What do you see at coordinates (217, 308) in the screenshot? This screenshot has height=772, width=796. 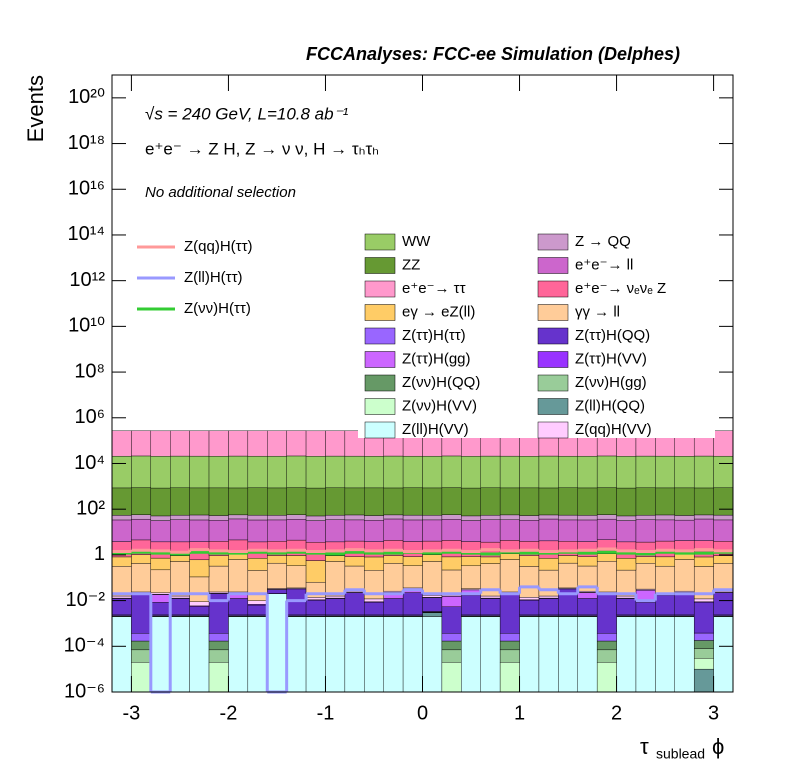 I see `legend-label: Z(νν)H(ττ)` at bounding box center [217, 308].